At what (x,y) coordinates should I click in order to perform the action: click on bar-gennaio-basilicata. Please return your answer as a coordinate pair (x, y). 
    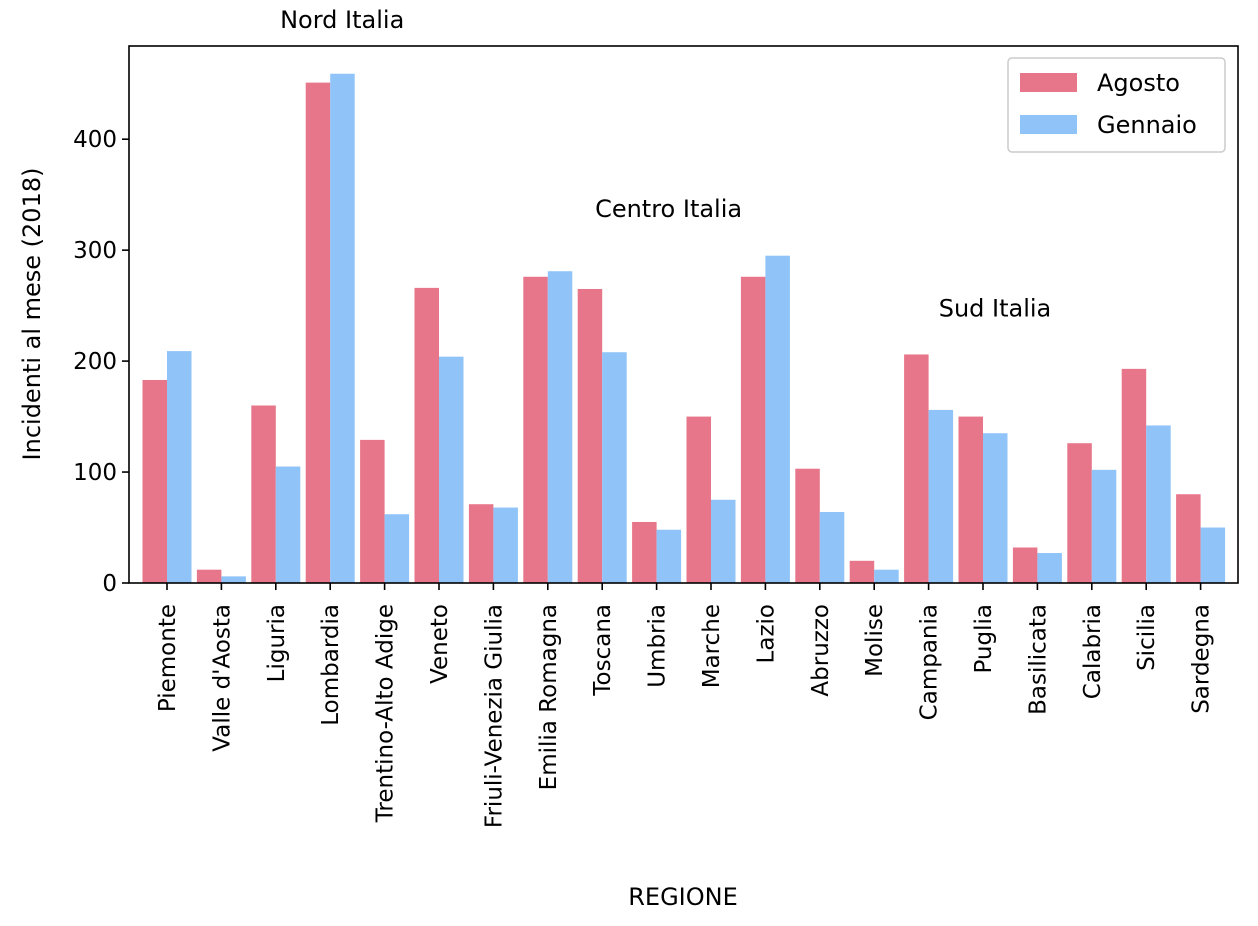
    Looking at the image, I should click on (1049, 568).